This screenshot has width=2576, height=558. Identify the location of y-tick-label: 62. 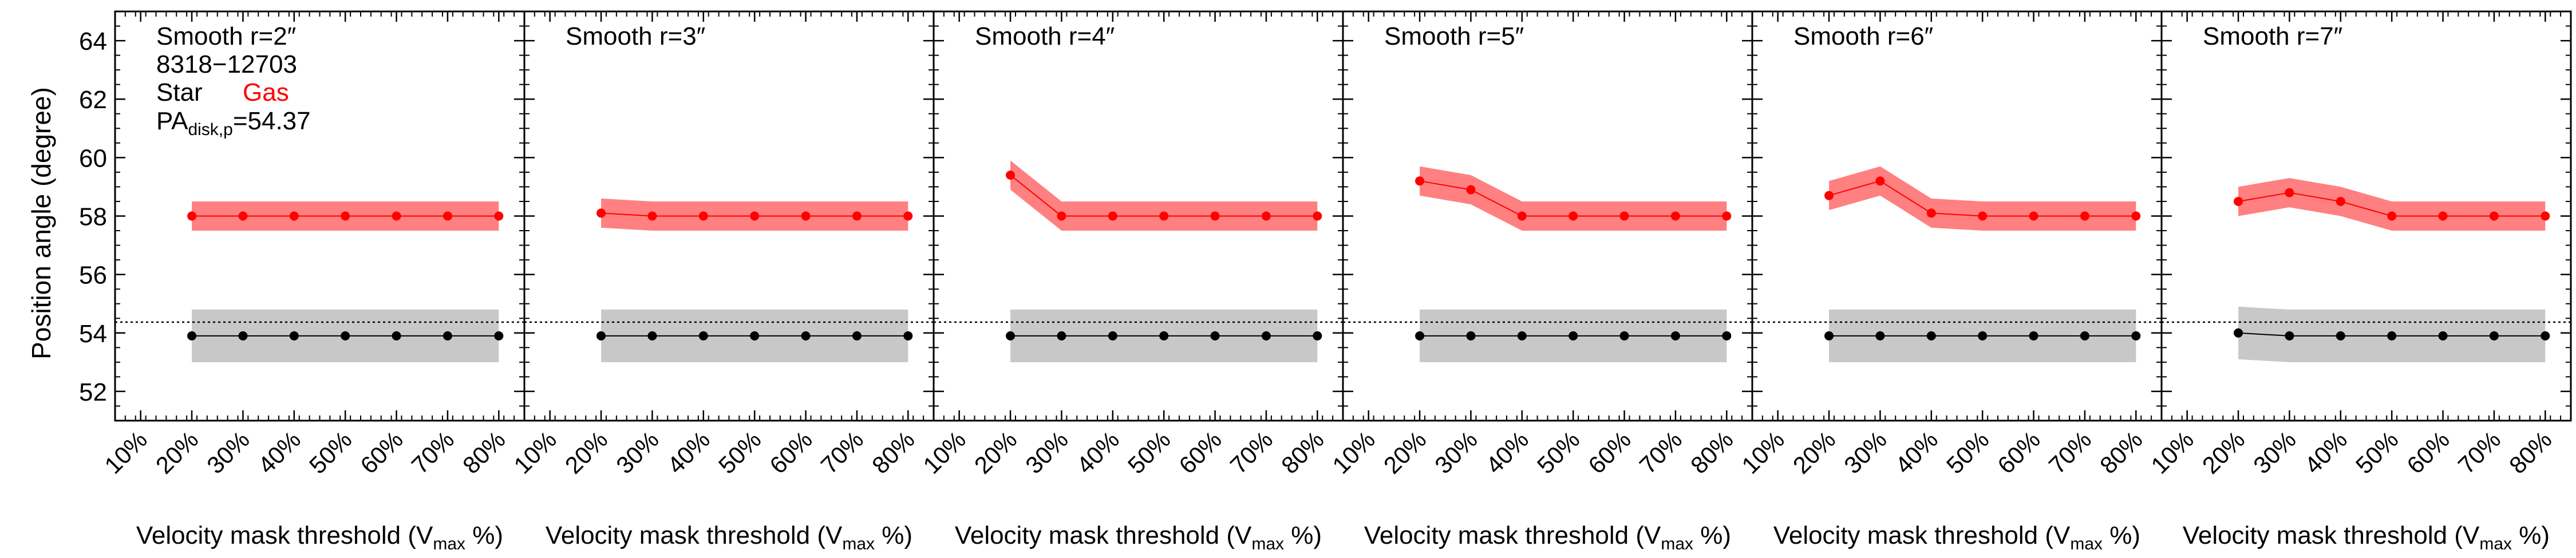
(93, 100).